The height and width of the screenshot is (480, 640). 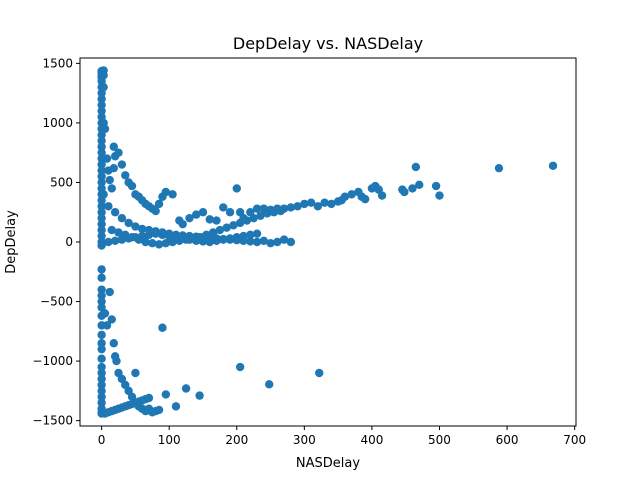 What do you see at coordinates (328, 463) in the screenshot?
I see `x-axis-label: NASDelay` at bounding box center [328, 463].